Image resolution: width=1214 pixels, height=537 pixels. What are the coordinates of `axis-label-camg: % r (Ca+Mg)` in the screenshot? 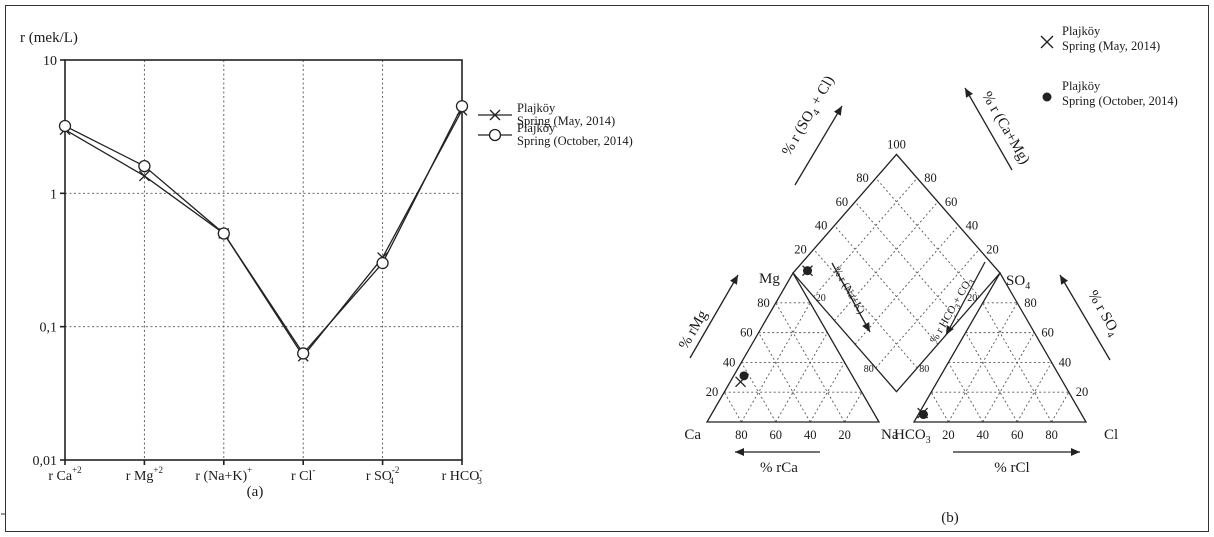 It's located at (1005, 128).